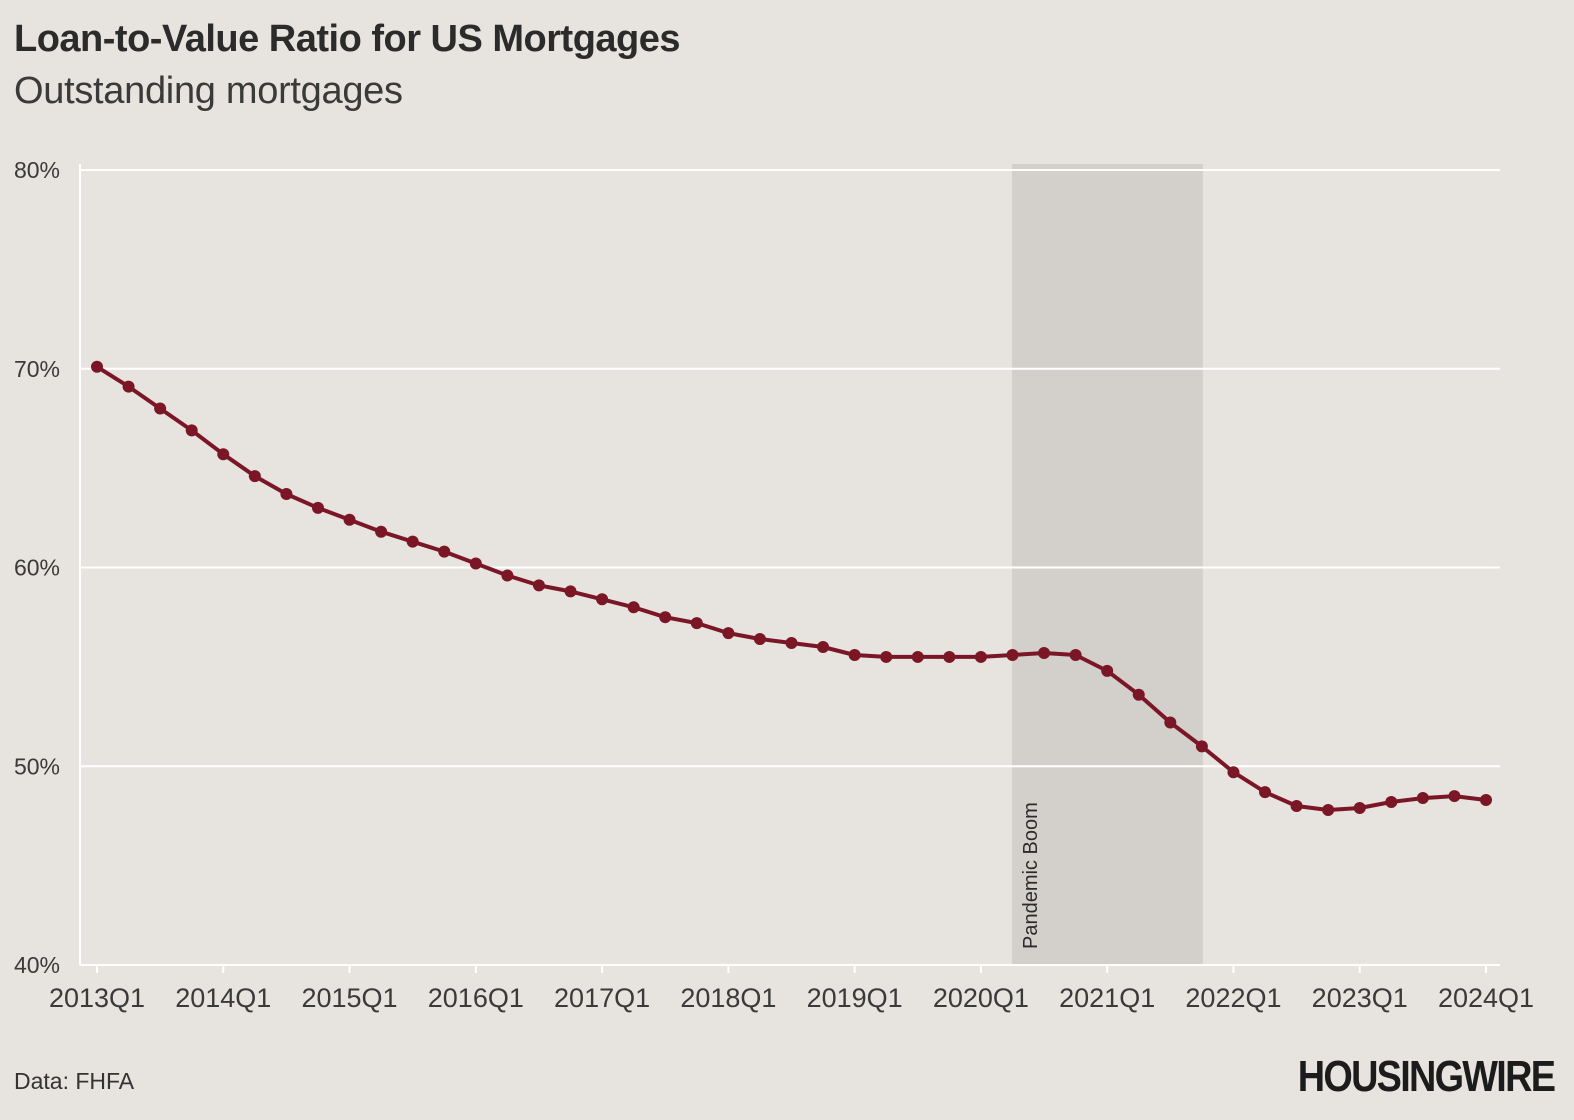 The height and width of the screenshot is (1120, 1574). Describe the element at coordinates (37, 766) in the screenshot. I see `y-tick-label: 50%` at that location.